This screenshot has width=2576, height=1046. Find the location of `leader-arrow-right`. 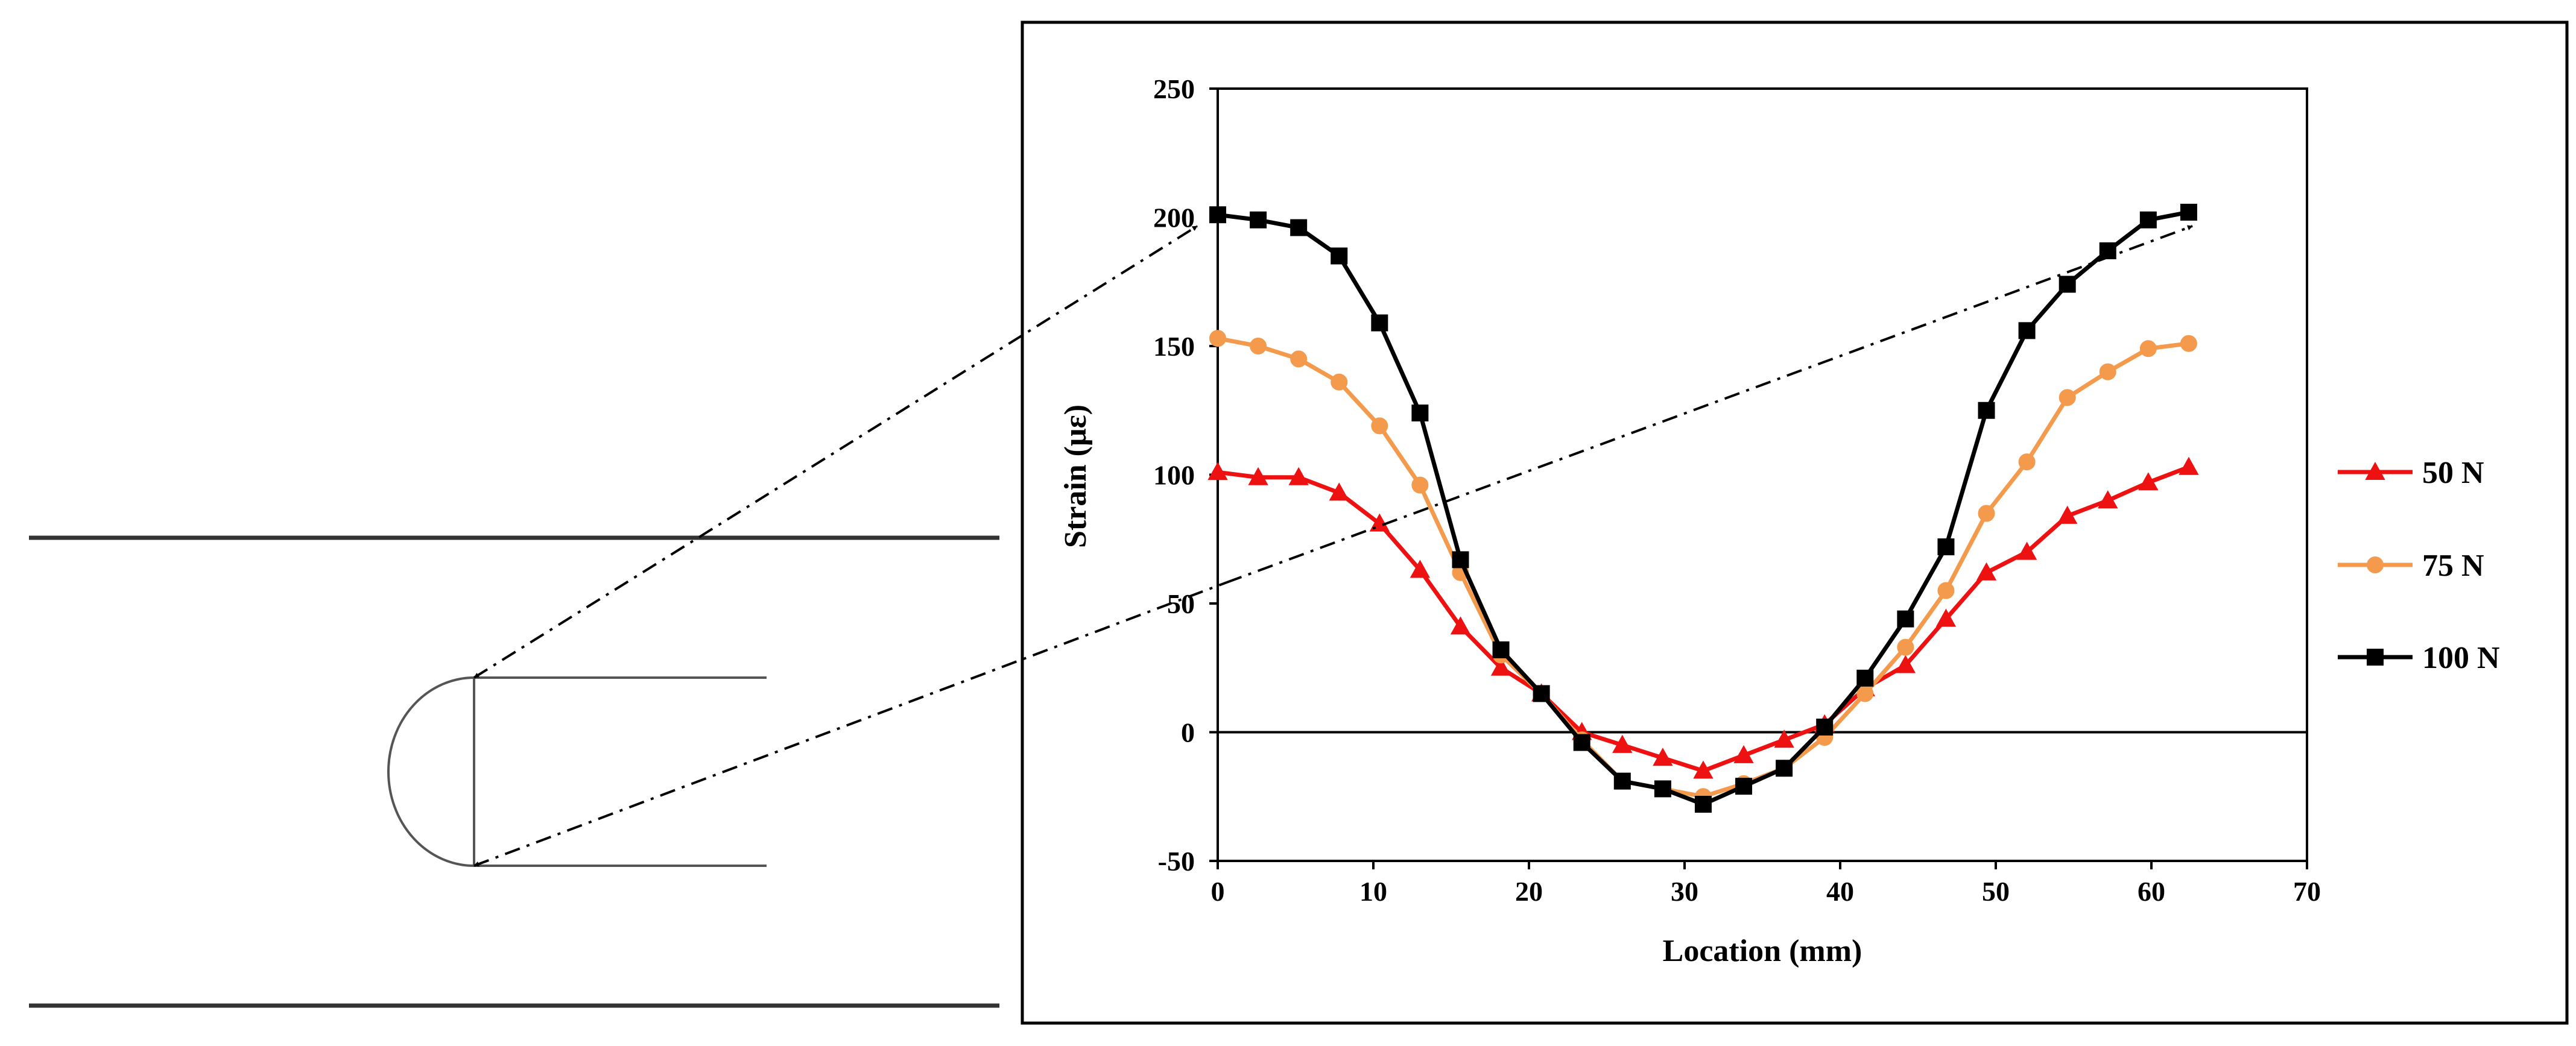

leader-arrow-right is located at coordinates (1709, 404).